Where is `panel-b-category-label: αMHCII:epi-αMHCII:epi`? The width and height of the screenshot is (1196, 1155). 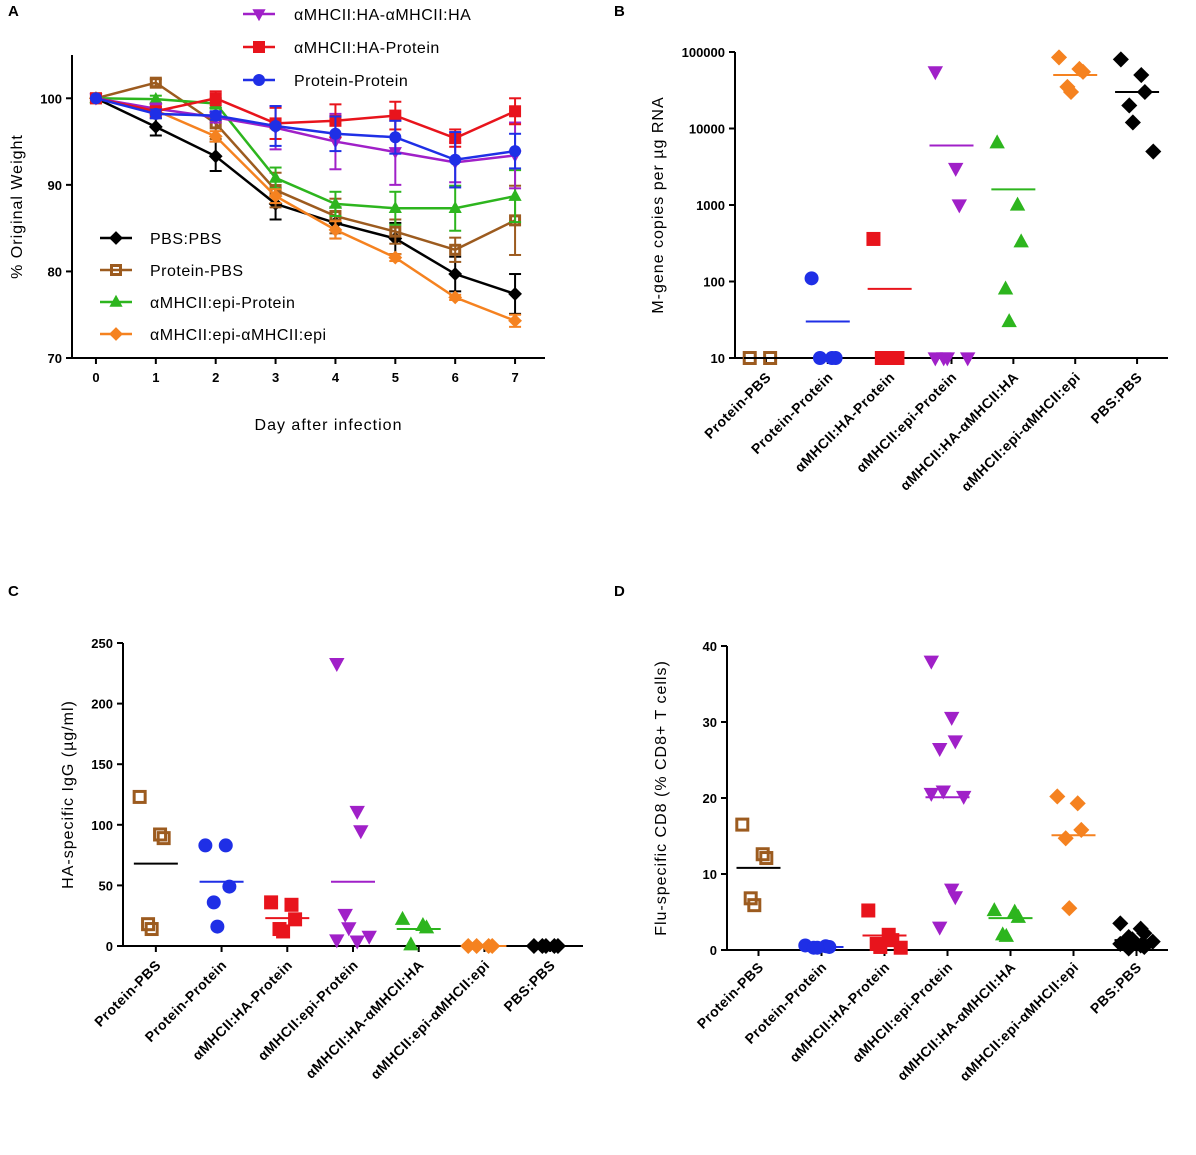
panel-b-category-label: αMHCII:epi-αMHCII:epi is located at coordinates (1021, 432).